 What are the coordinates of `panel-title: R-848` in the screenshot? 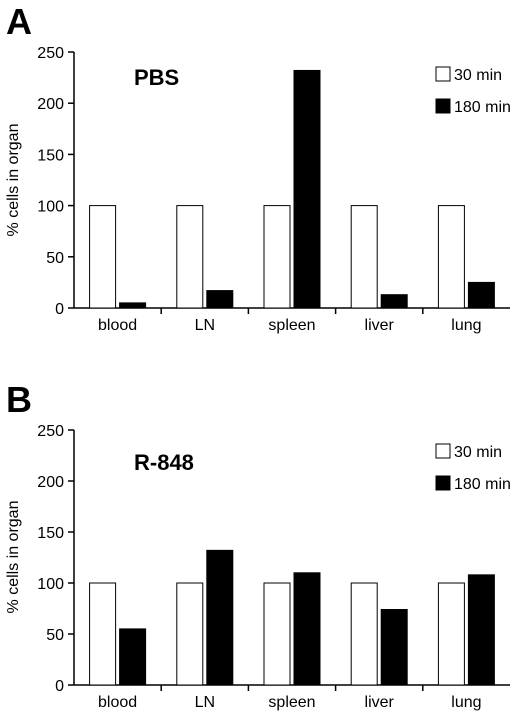 It's located at (164, 462).